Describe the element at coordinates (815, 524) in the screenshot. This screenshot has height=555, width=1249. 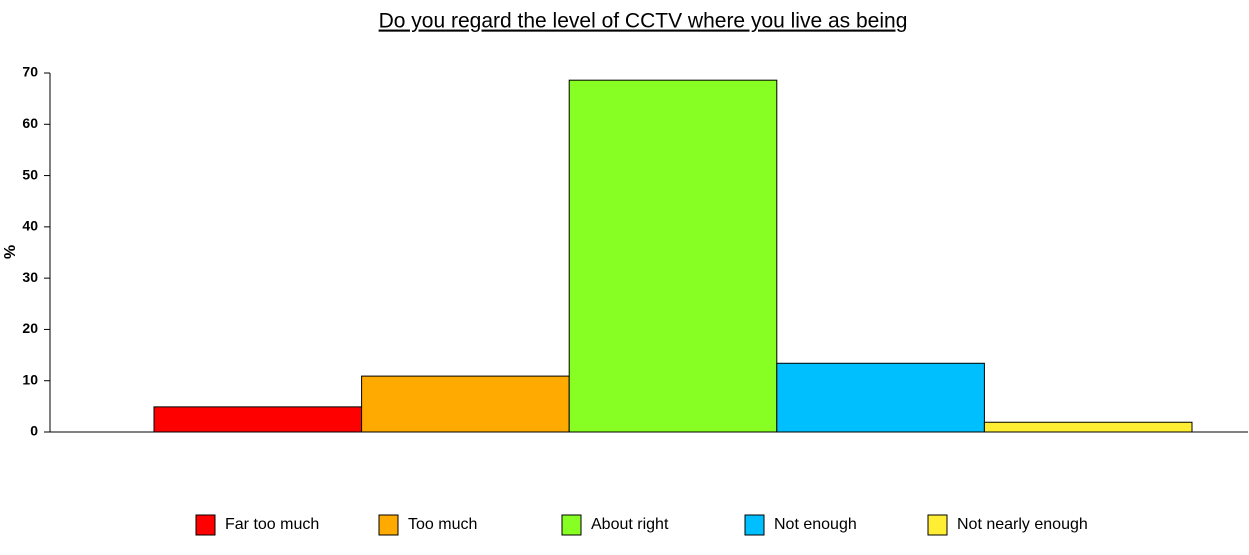
I see `legend-label: Not enough` at that location.